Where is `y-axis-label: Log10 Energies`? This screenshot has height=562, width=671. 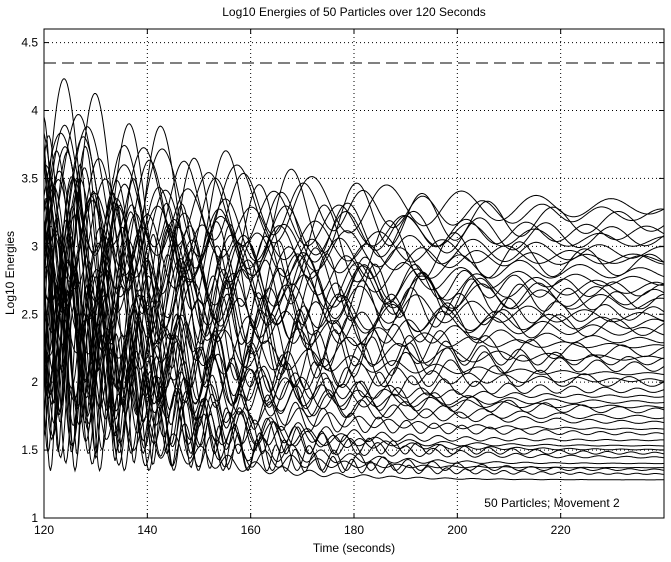
y-axis-label: Log10 Energies is located at coordinates (10, 273).